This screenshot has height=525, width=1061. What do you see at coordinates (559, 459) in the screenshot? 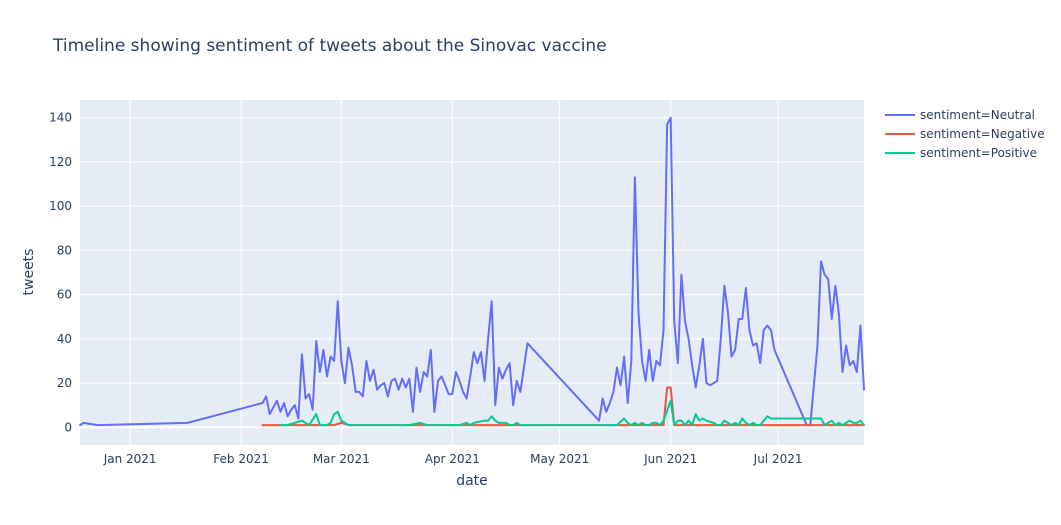
I see `x-tick-label: May 2021` at bounding box center [559, 459].